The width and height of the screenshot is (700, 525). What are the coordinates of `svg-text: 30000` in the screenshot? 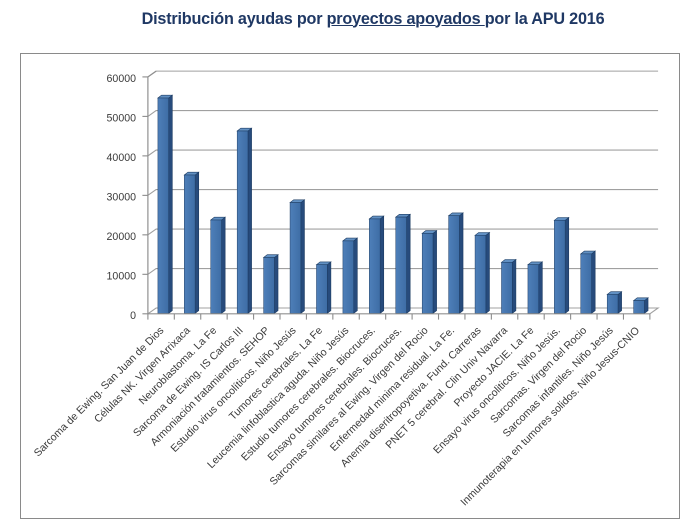 It's located at (122, 197).